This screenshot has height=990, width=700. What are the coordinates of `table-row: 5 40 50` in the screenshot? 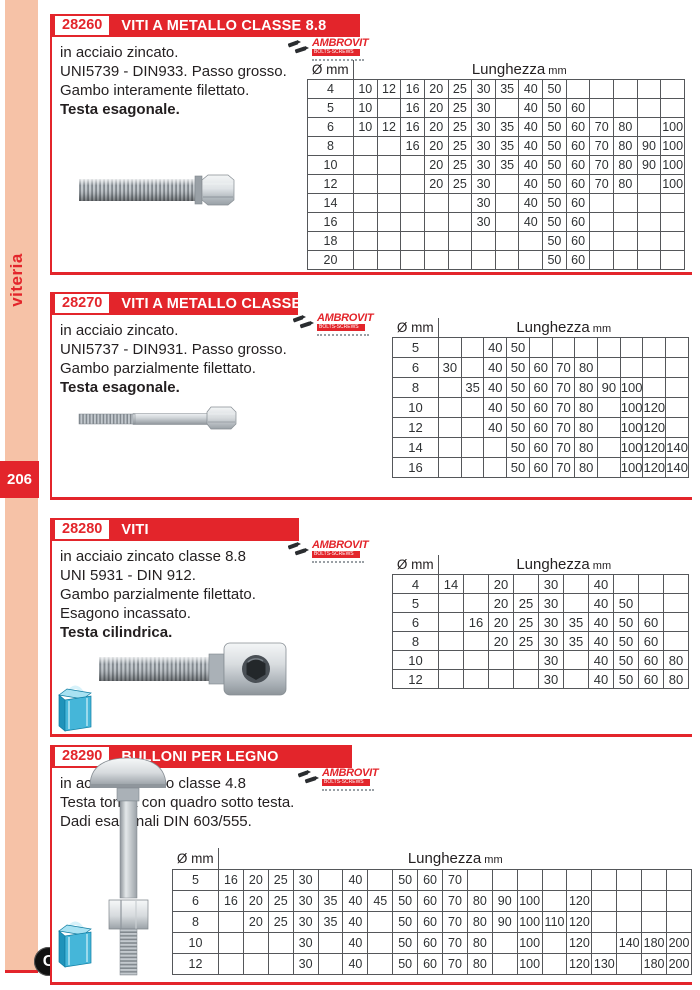 It's located at (540, 347).